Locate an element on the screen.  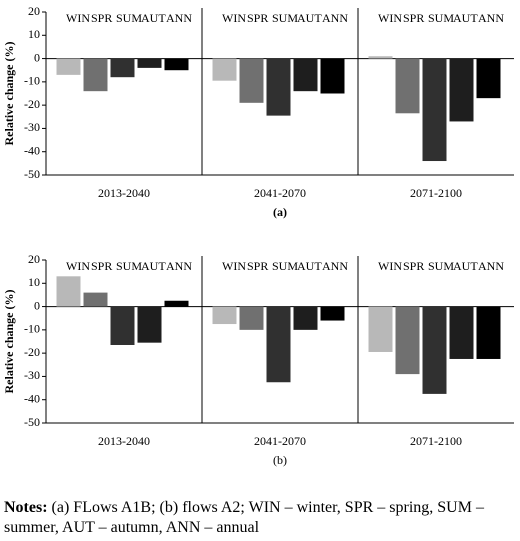
notes-label: Notes: is located at coordinates (26, 507).